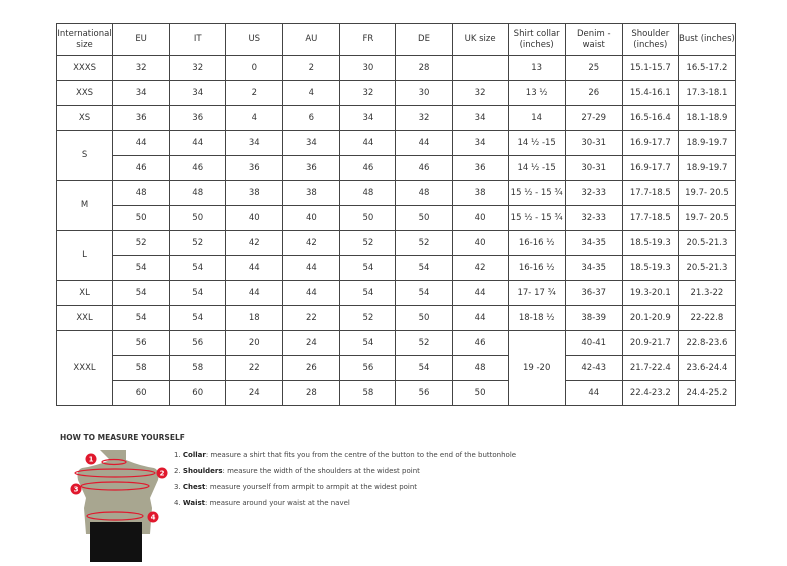  Describe the element at coordinates (311, 343) in the screenshot. I see `table-cell: 24` at that location.